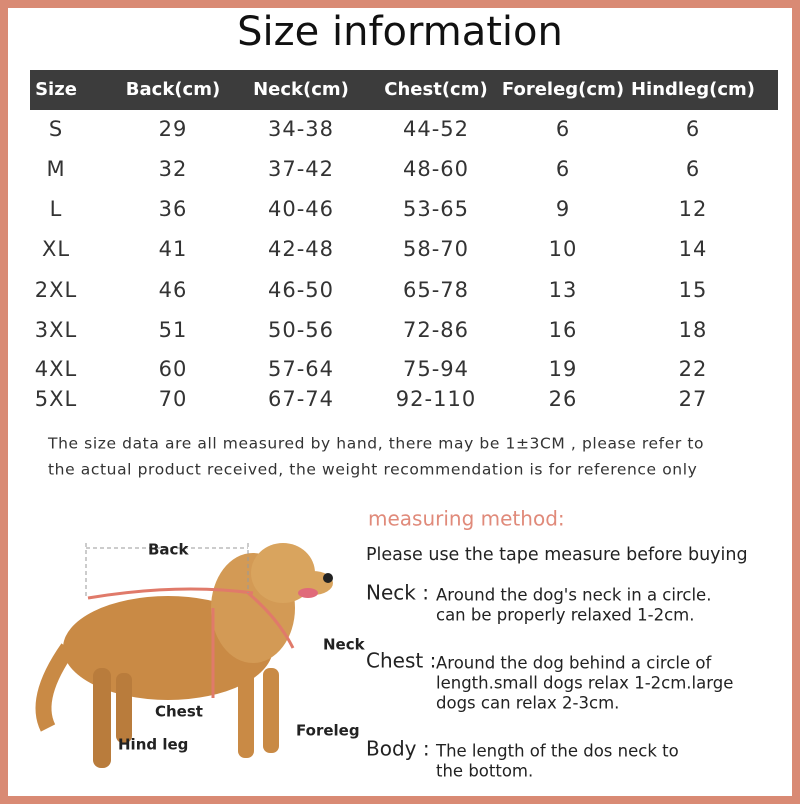 This screenshot has height=804, width=800. What do you see at coordinates (179, 712) in the screenshot?
I see `diagram-label: Chest` at bounding box center [179, 712].